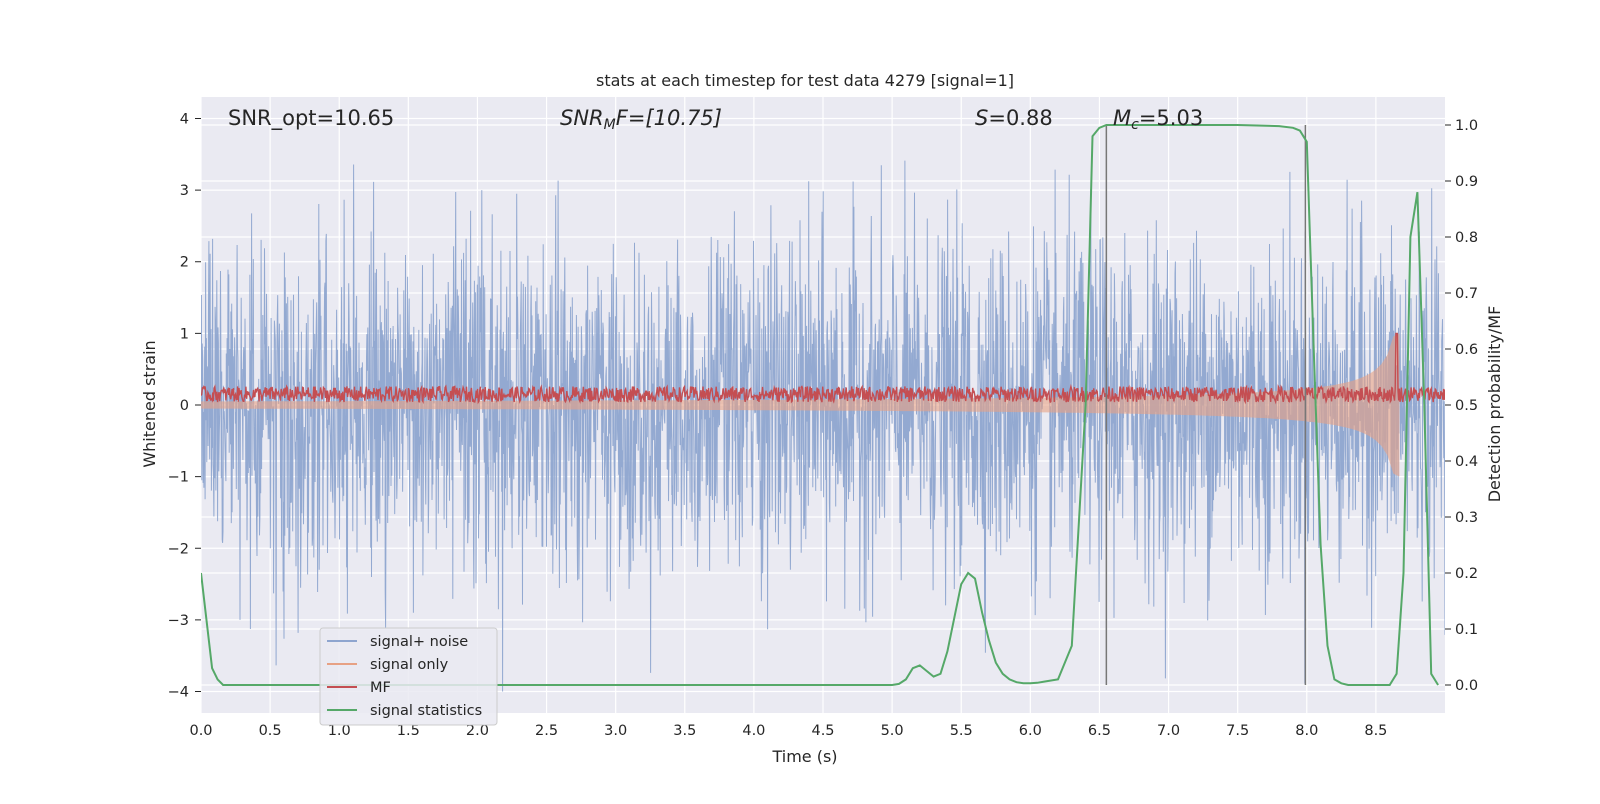 The image size is (1600, 804). I want to click on x-tick-label: 5.5, so click(961, 731).